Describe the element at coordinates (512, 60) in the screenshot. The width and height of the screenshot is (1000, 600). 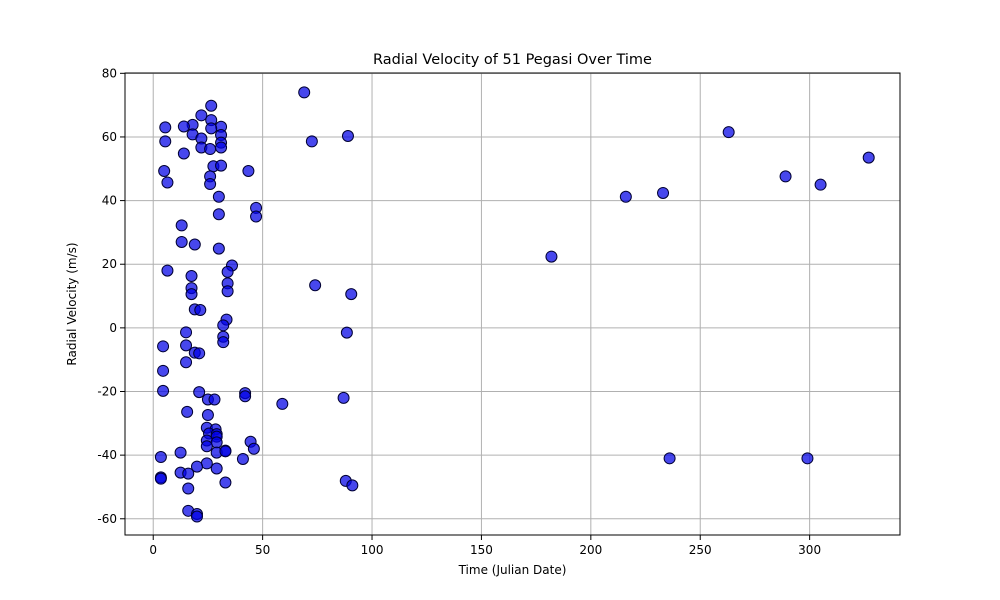
I see `chart-title: Radial Velocity of 51 Pegasi Over Time` at that location.